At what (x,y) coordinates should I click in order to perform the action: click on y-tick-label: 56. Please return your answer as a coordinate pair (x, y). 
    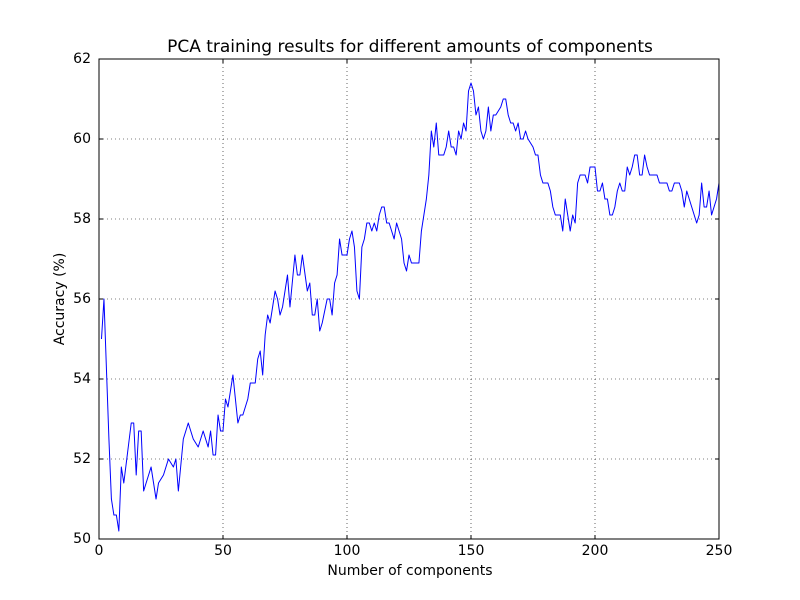
    Looking at the image, I should click on (82, 299).